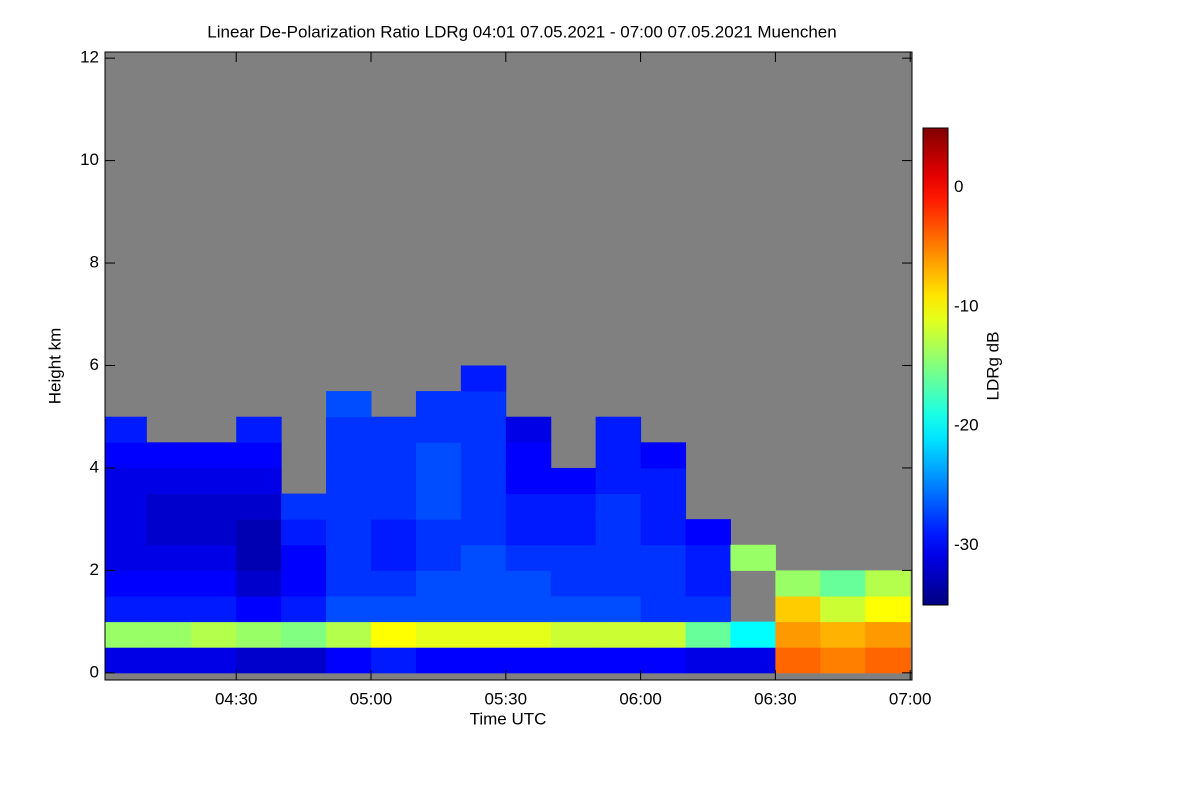 The width and height of the screenshot is (1200, 805). I want to click on y-tick-label: 10, so click(89, 159).